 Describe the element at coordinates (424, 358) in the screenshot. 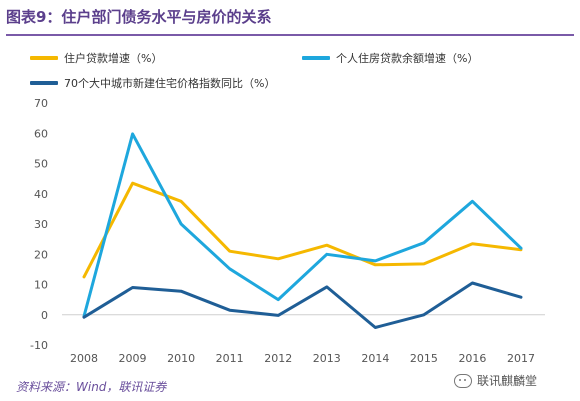

I see `x-tick-label: 2015` at that location.